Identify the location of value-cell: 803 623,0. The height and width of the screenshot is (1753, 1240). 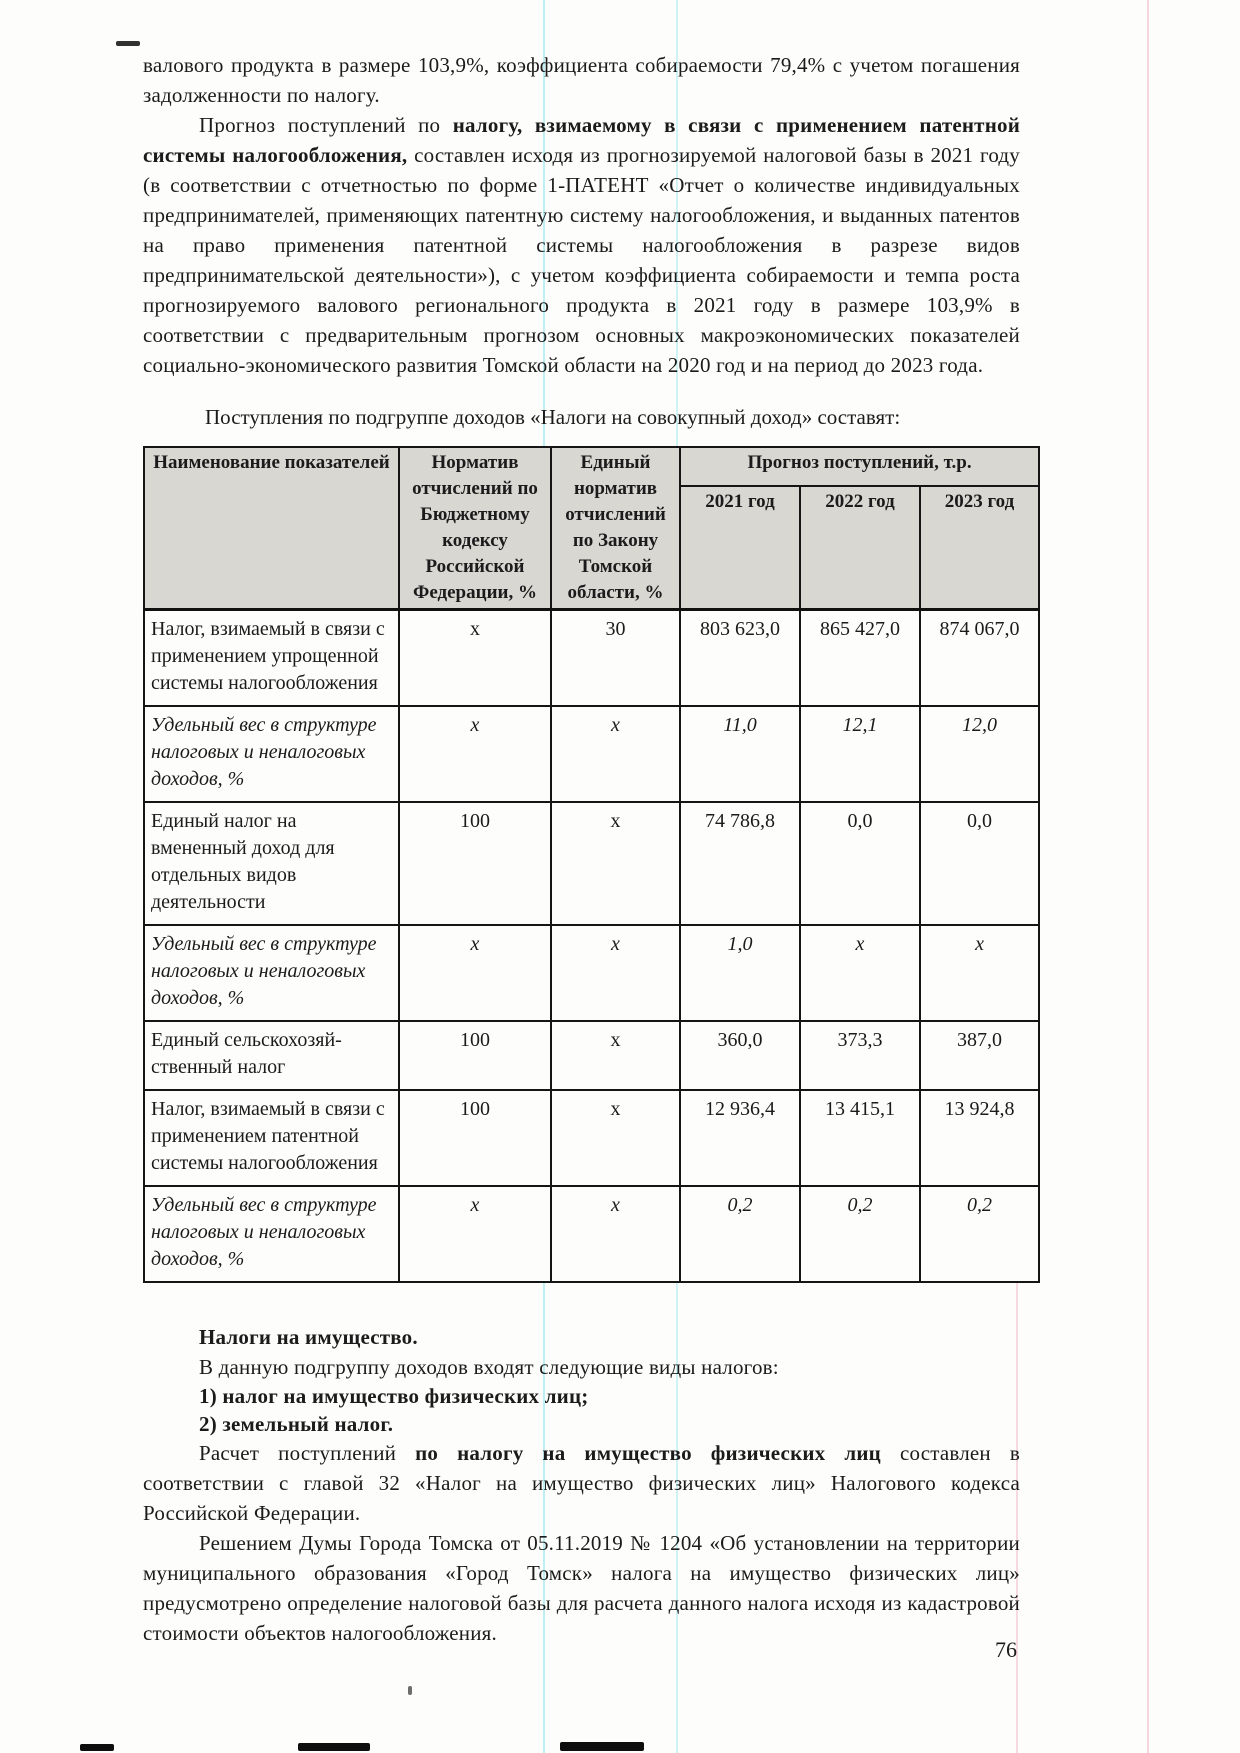
(740, 657).